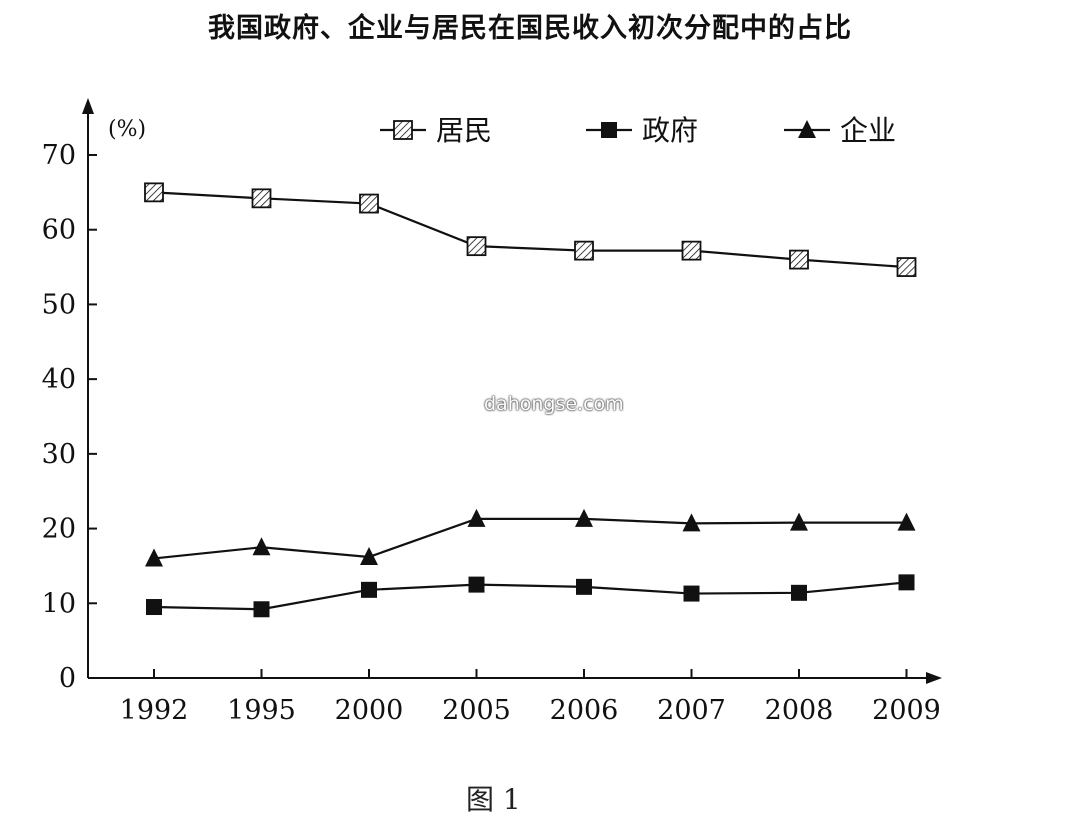 The height and width of the screenshot is (818, 1080). What do you see at coordinates (868, 130) in the screenshot?
I see `legend-label: 企业` at bounding box center [868, 130].